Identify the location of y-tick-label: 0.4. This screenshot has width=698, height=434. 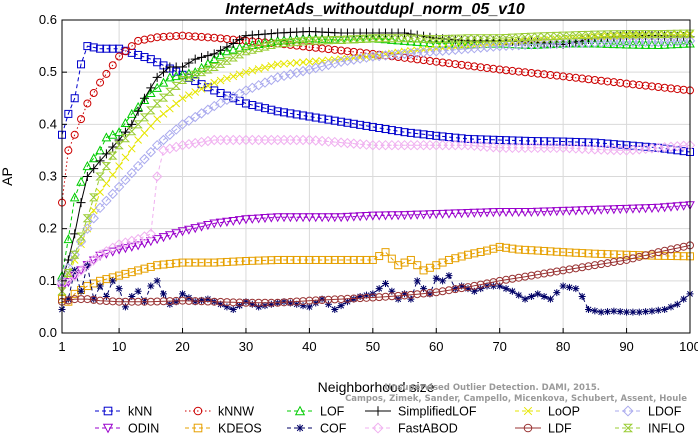
(48, 123).